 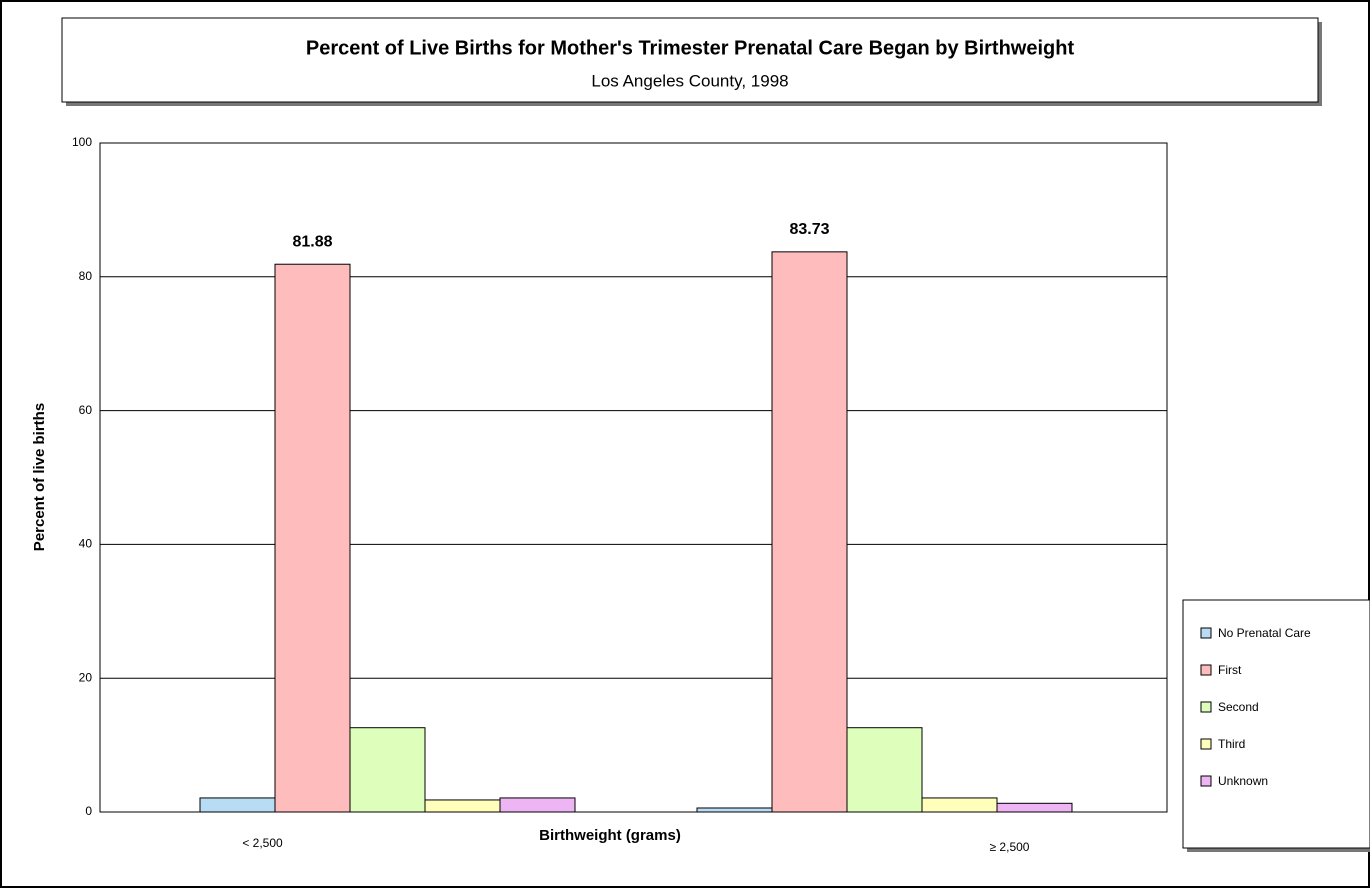 What do you see at coordinates (1243, 781) in the screenshot?
I see `legend-label: Unknown` at bounding box center [1243, 781].